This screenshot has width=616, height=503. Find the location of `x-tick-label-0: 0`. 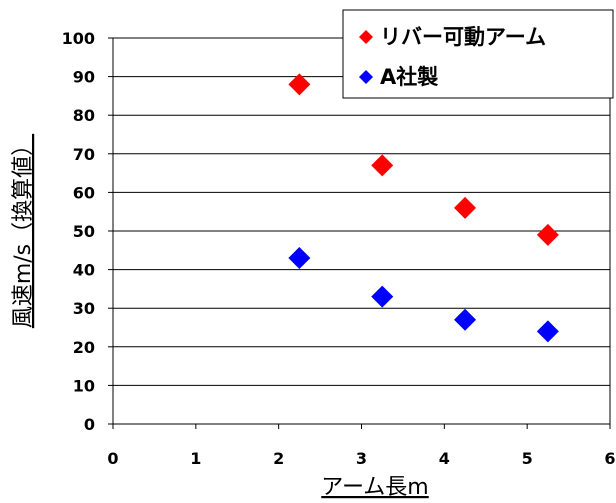

x-tick-label-0: 0 is located at coordinates (112, 458).